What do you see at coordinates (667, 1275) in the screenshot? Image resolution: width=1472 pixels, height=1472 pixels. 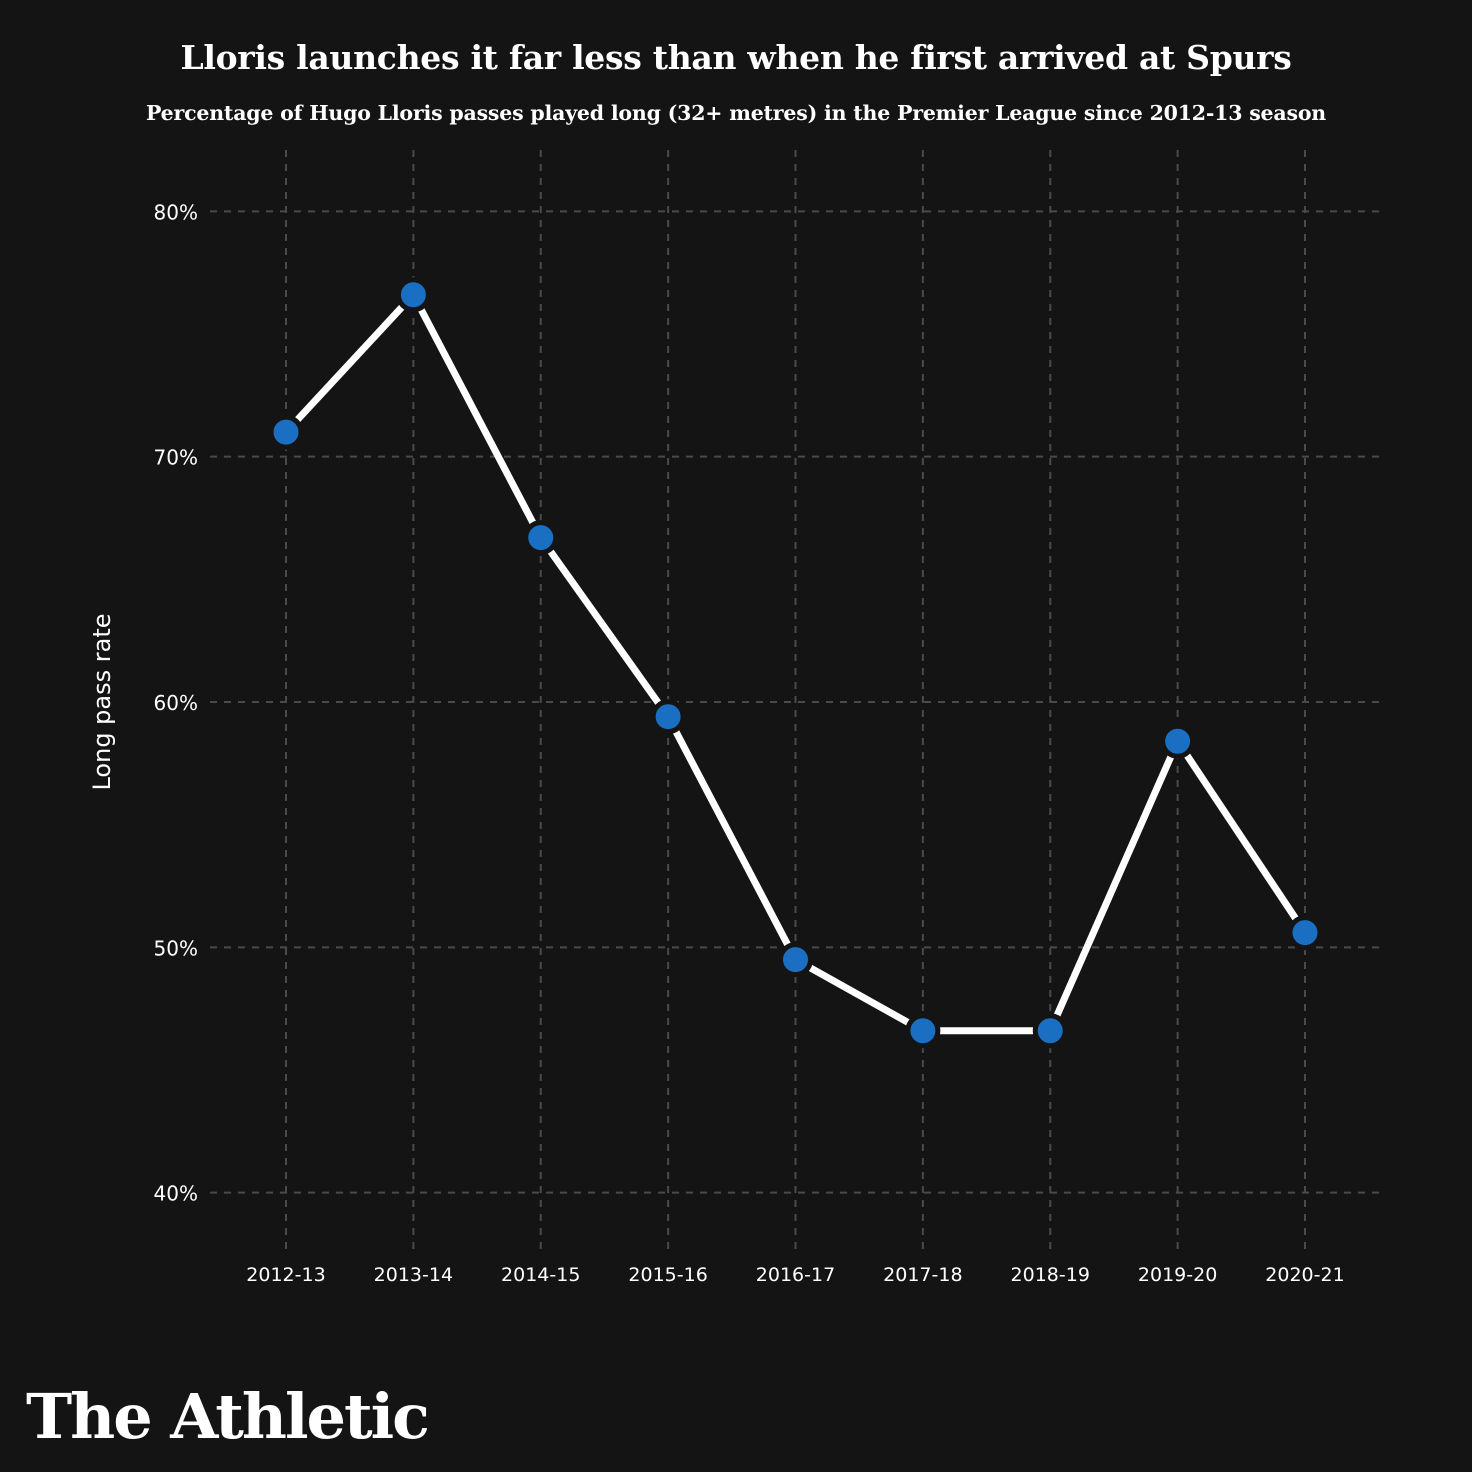 I see `x-tick-label: 2015-16` at bounding box center [667, 1275].